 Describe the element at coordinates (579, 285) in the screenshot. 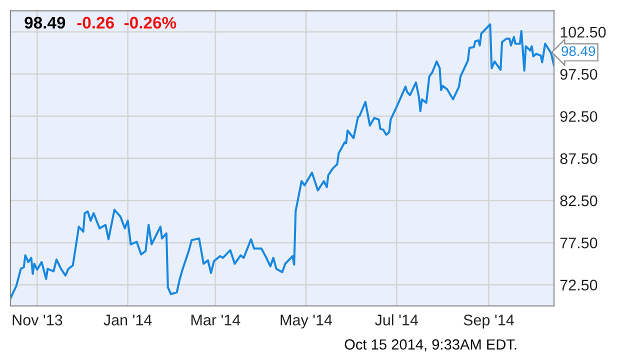

I see `y-tick-label: 72.50` at that location.